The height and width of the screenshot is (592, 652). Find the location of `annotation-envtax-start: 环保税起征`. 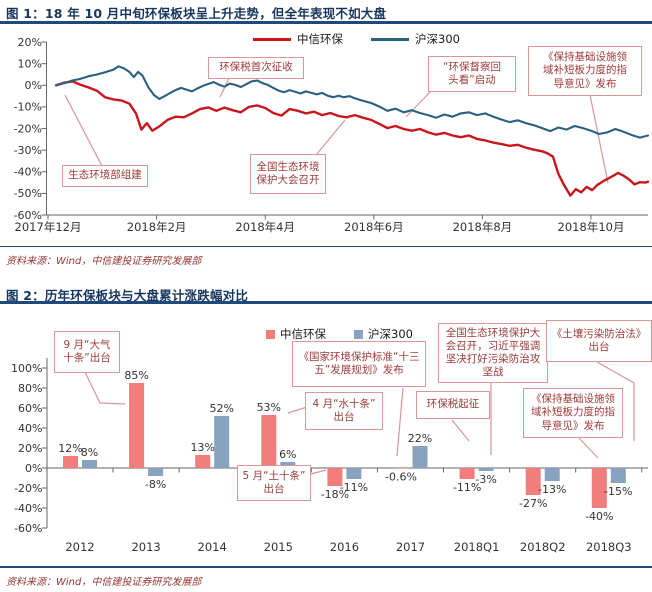

annotation-envtax-start: 环保税起征 is located at coordinates (453, 405).